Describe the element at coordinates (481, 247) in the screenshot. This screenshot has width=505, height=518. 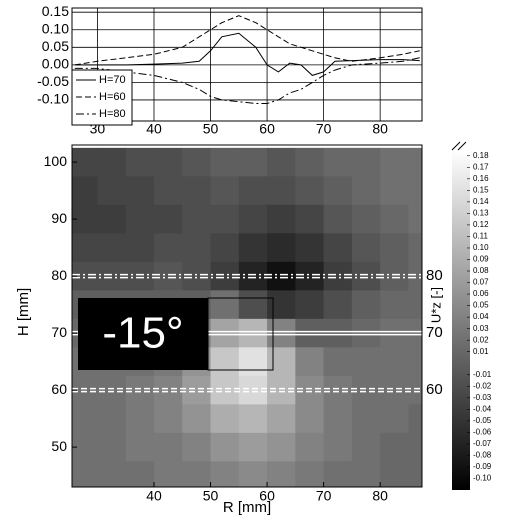
I see `colorbar-tick-label: 0.10` at that location.